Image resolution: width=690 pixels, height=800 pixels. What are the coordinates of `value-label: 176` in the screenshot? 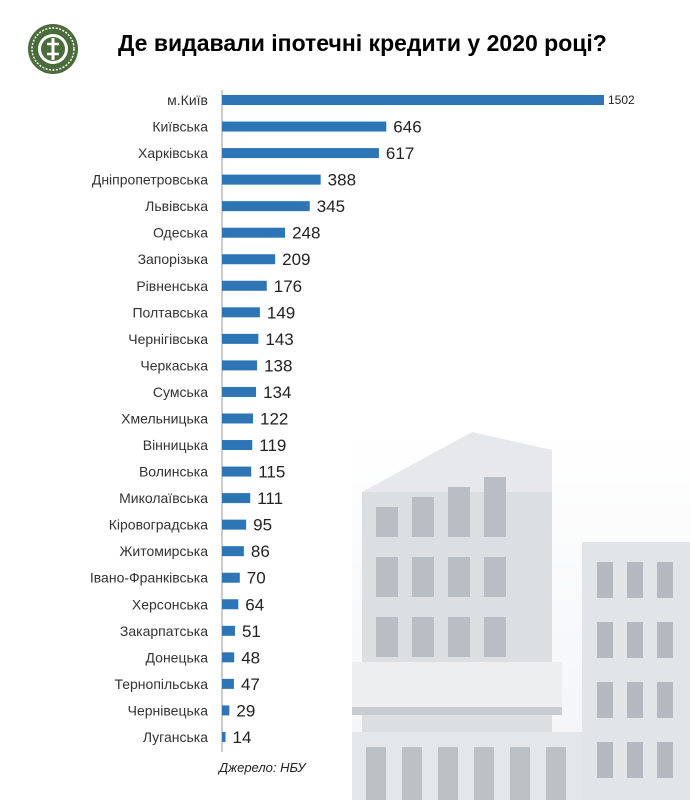 It's located at (288, 286).